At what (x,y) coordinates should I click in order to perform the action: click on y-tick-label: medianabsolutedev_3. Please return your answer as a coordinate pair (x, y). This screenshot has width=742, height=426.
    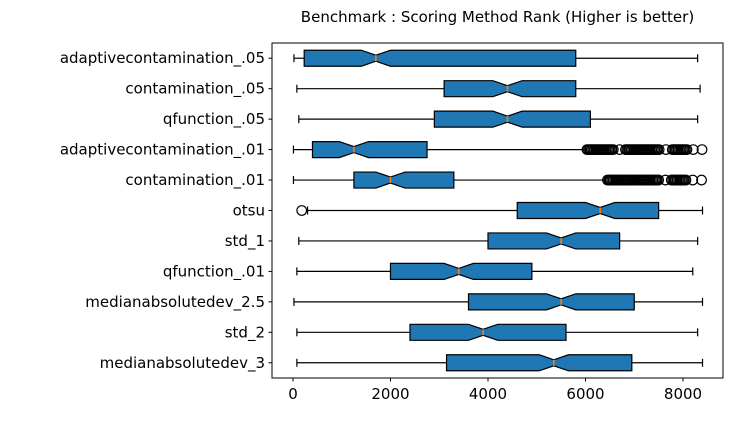
    Looking at the image, I should click on (182, 363).